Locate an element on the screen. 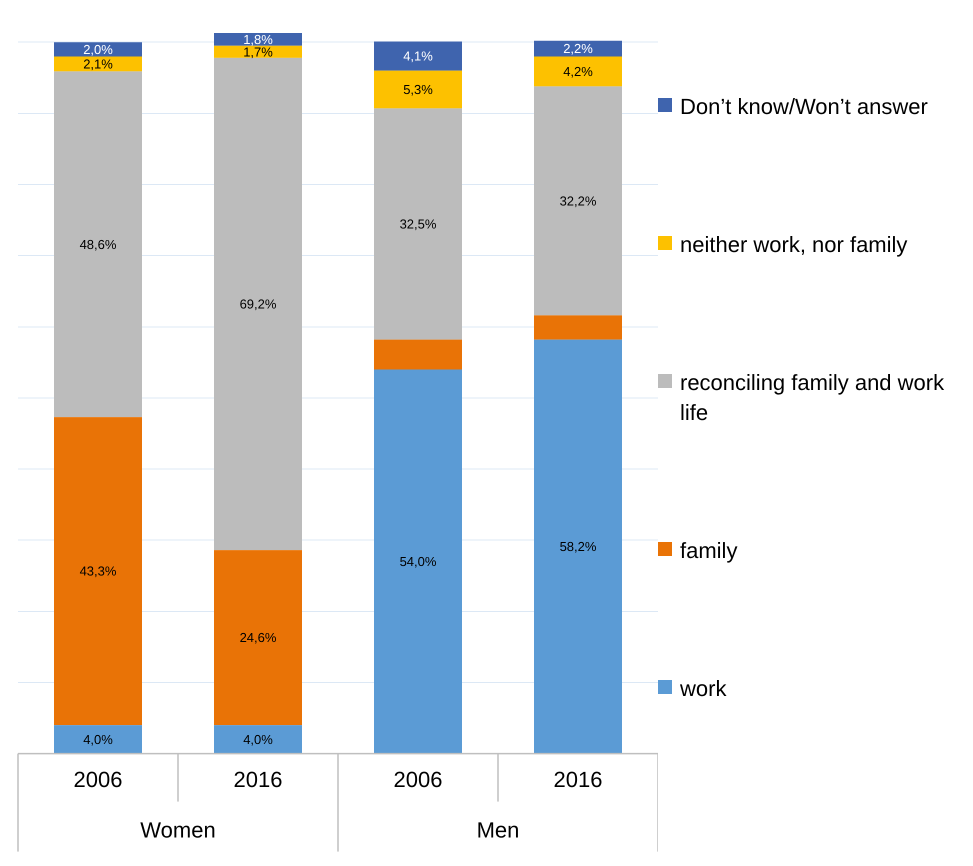 Image resolution: width=973 pixels, height=866 pixels. data-label: 69,2% is located at coordinates (258, 304).